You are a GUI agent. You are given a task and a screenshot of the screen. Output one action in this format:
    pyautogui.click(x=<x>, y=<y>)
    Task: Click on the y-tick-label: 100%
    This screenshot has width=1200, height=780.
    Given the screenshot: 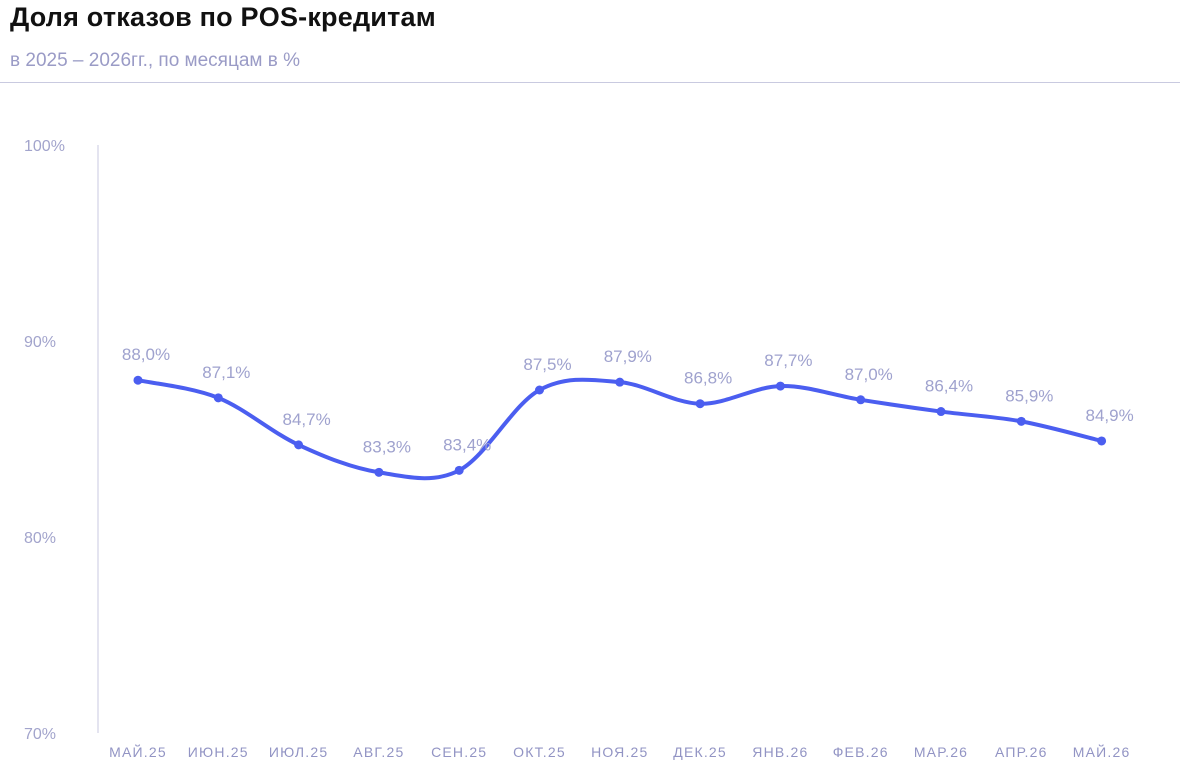 What is the action you would take?
    pyautogui.click(x=44, y=146)
    